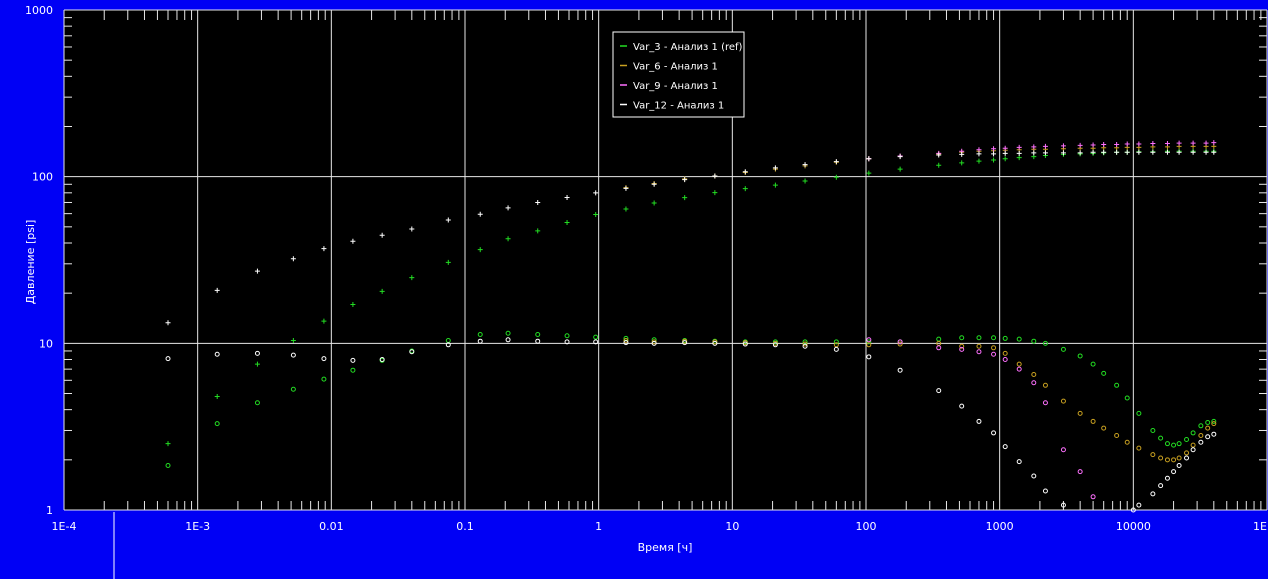 This screenshot has width=1268, height=579. Describe the element at coordinates (732, 526) in the screenshot. I see `x-tick-label: 10` at that location.